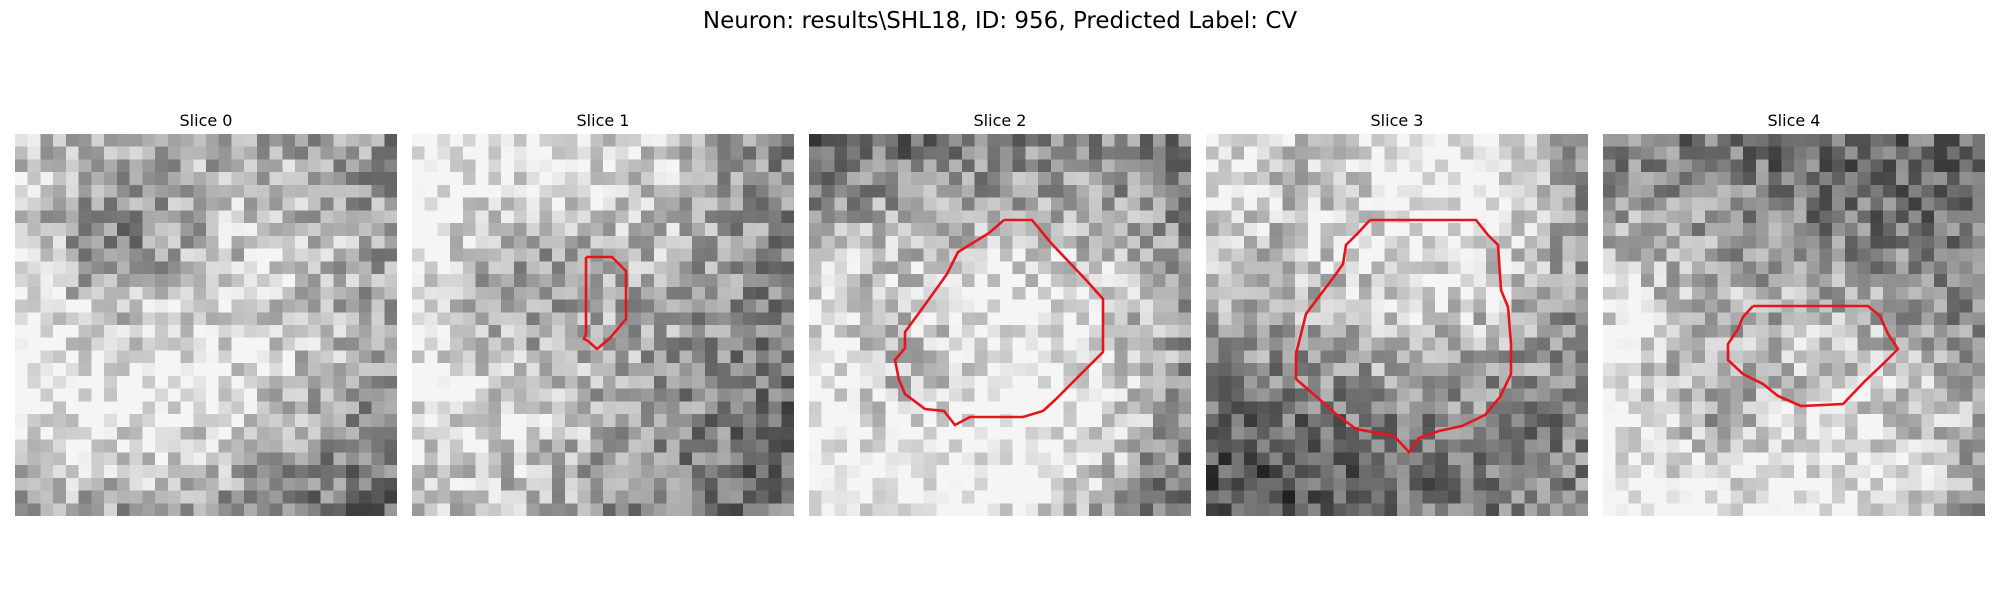  What do you see at coordinates (1397, 120) in the screenshot?
I see `slice-title: Slice 3` at bounding box center [1397, 120].